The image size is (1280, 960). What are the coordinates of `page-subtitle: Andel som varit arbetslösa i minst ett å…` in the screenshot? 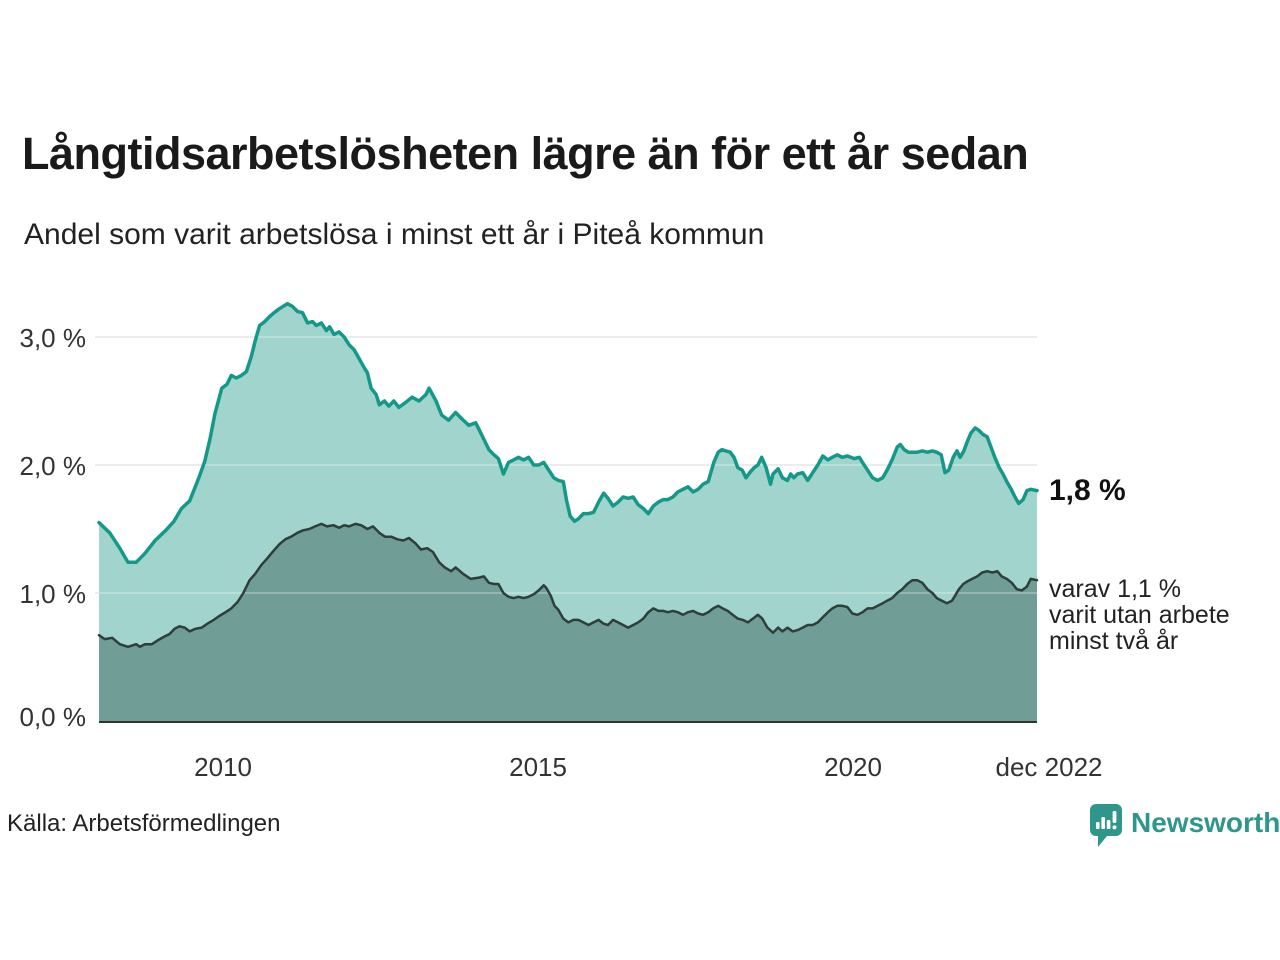 It's located at (394, 234).